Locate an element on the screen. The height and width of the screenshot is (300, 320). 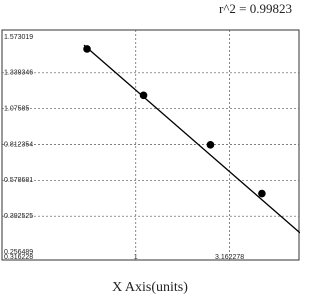
y-tick-label: 0.256489 is located at coordinates (18, 252).